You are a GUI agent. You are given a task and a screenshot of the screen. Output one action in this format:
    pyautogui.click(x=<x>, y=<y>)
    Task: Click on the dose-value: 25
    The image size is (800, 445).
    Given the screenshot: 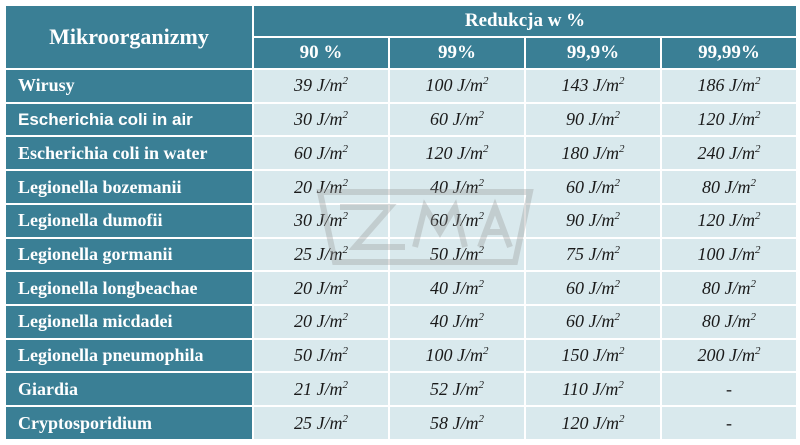 What is the action you would take?
    pyautogui.click(x=303, y=422)
    